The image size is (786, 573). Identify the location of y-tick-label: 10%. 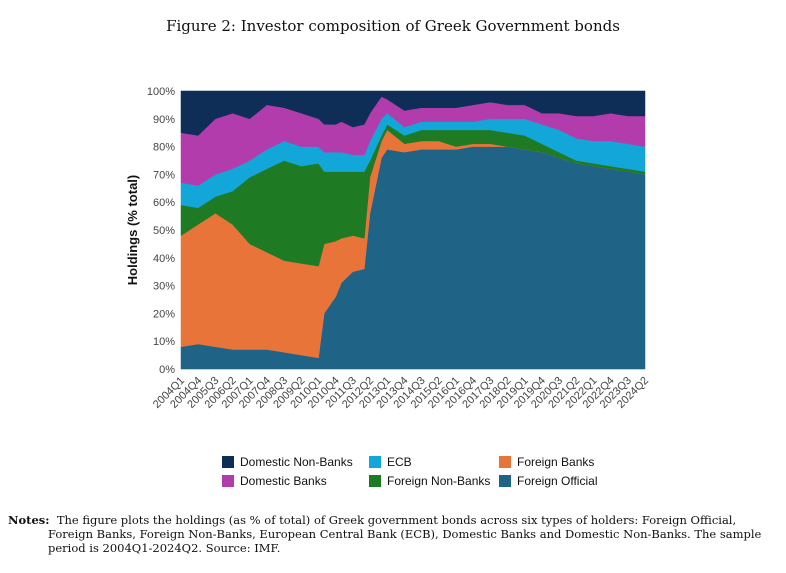
(164, 342).